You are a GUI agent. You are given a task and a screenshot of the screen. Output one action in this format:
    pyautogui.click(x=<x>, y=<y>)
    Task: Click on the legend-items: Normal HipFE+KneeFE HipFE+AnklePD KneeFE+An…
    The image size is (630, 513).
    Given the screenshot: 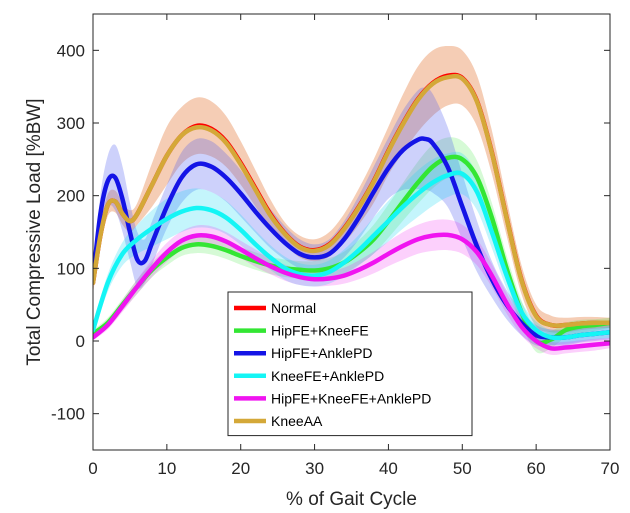 What is the action you would take?
    pyautogui.click(x=332, y=364)
    